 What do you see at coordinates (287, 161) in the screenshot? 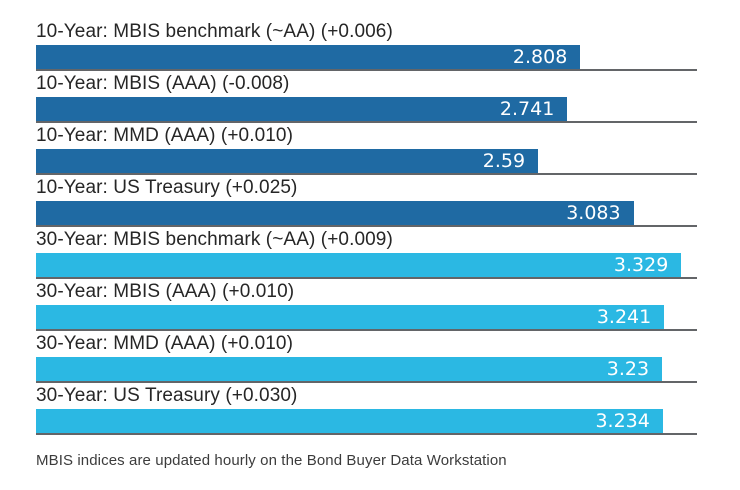
I see `bar: 2.59` at bounding box center [287, 161].